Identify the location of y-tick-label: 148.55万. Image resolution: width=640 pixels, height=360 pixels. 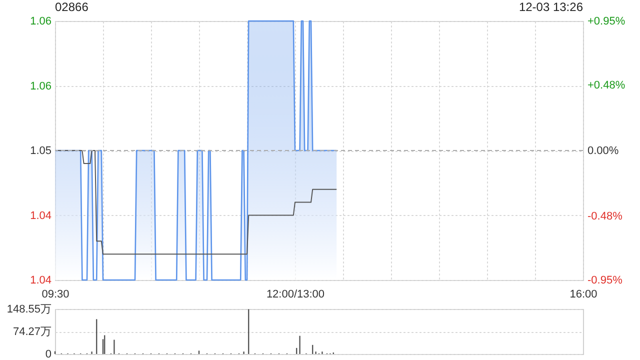
(29, 310).